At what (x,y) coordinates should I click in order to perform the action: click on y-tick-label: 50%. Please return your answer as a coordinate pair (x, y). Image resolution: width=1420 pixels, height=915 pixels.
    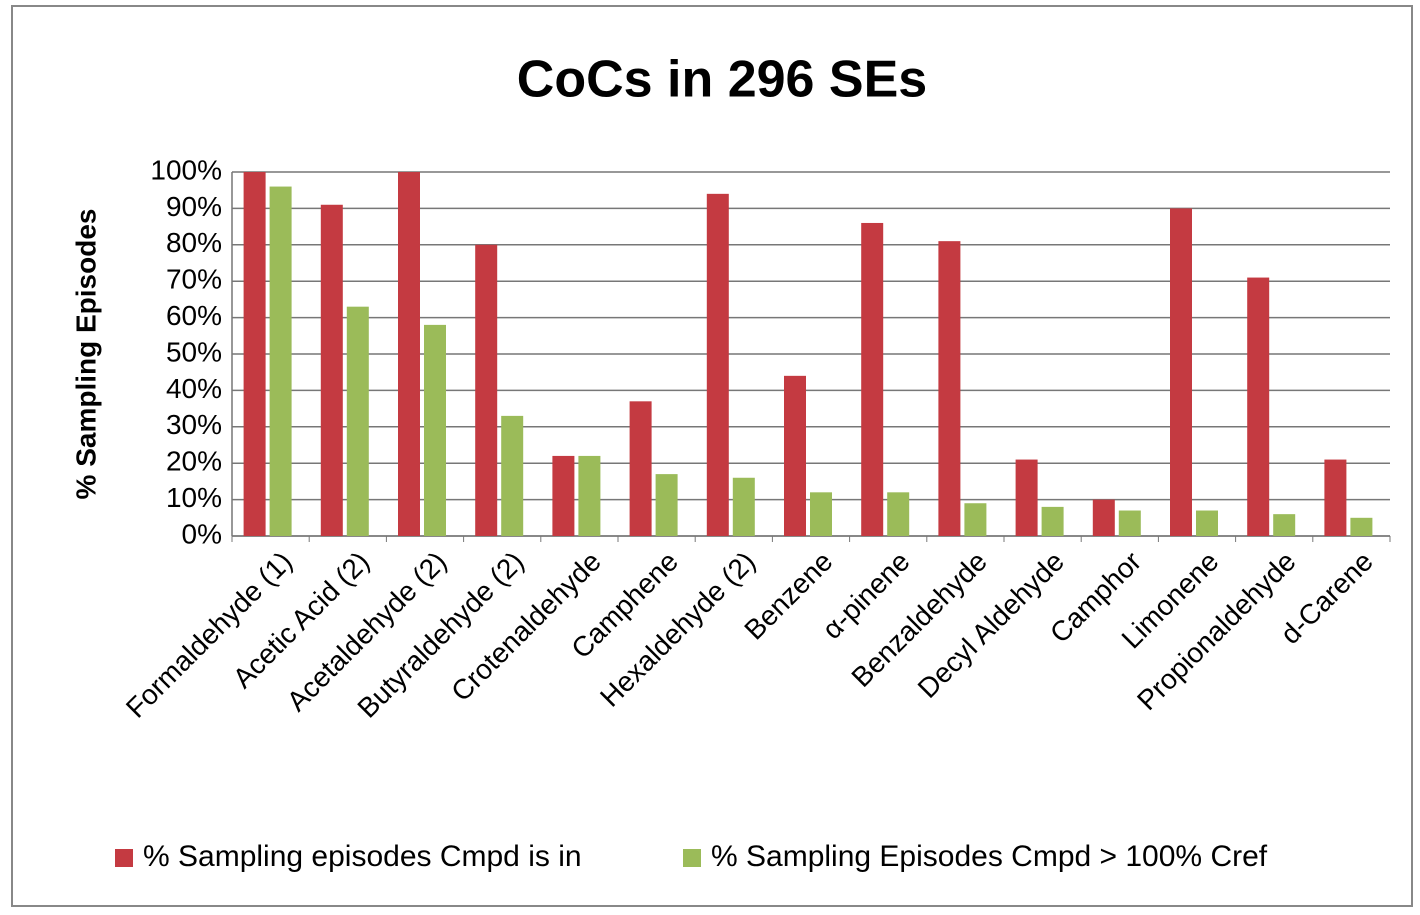
    Looking at the image, I should click on (194, 351).